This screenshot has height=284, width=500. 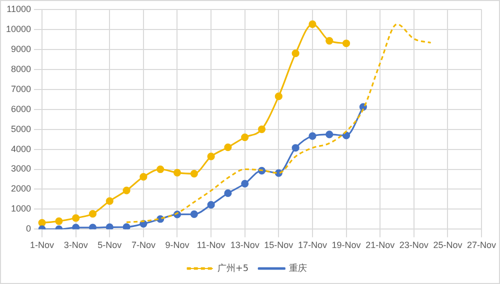 What do you see at coordinates (414, 245) in the screenshot?
I see `x-tick-label: 23-Nov` at bounding box center [414, 245].